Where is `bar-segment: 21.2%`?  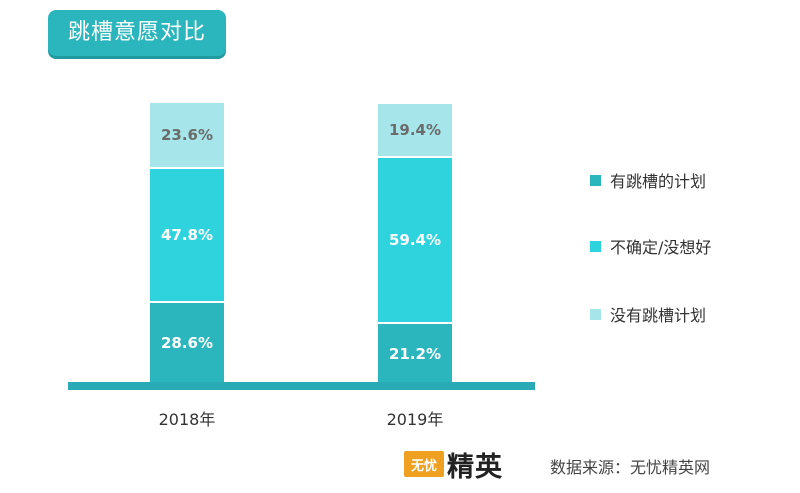
bar-segment: 21.2% is located at coordinates (415, 353).